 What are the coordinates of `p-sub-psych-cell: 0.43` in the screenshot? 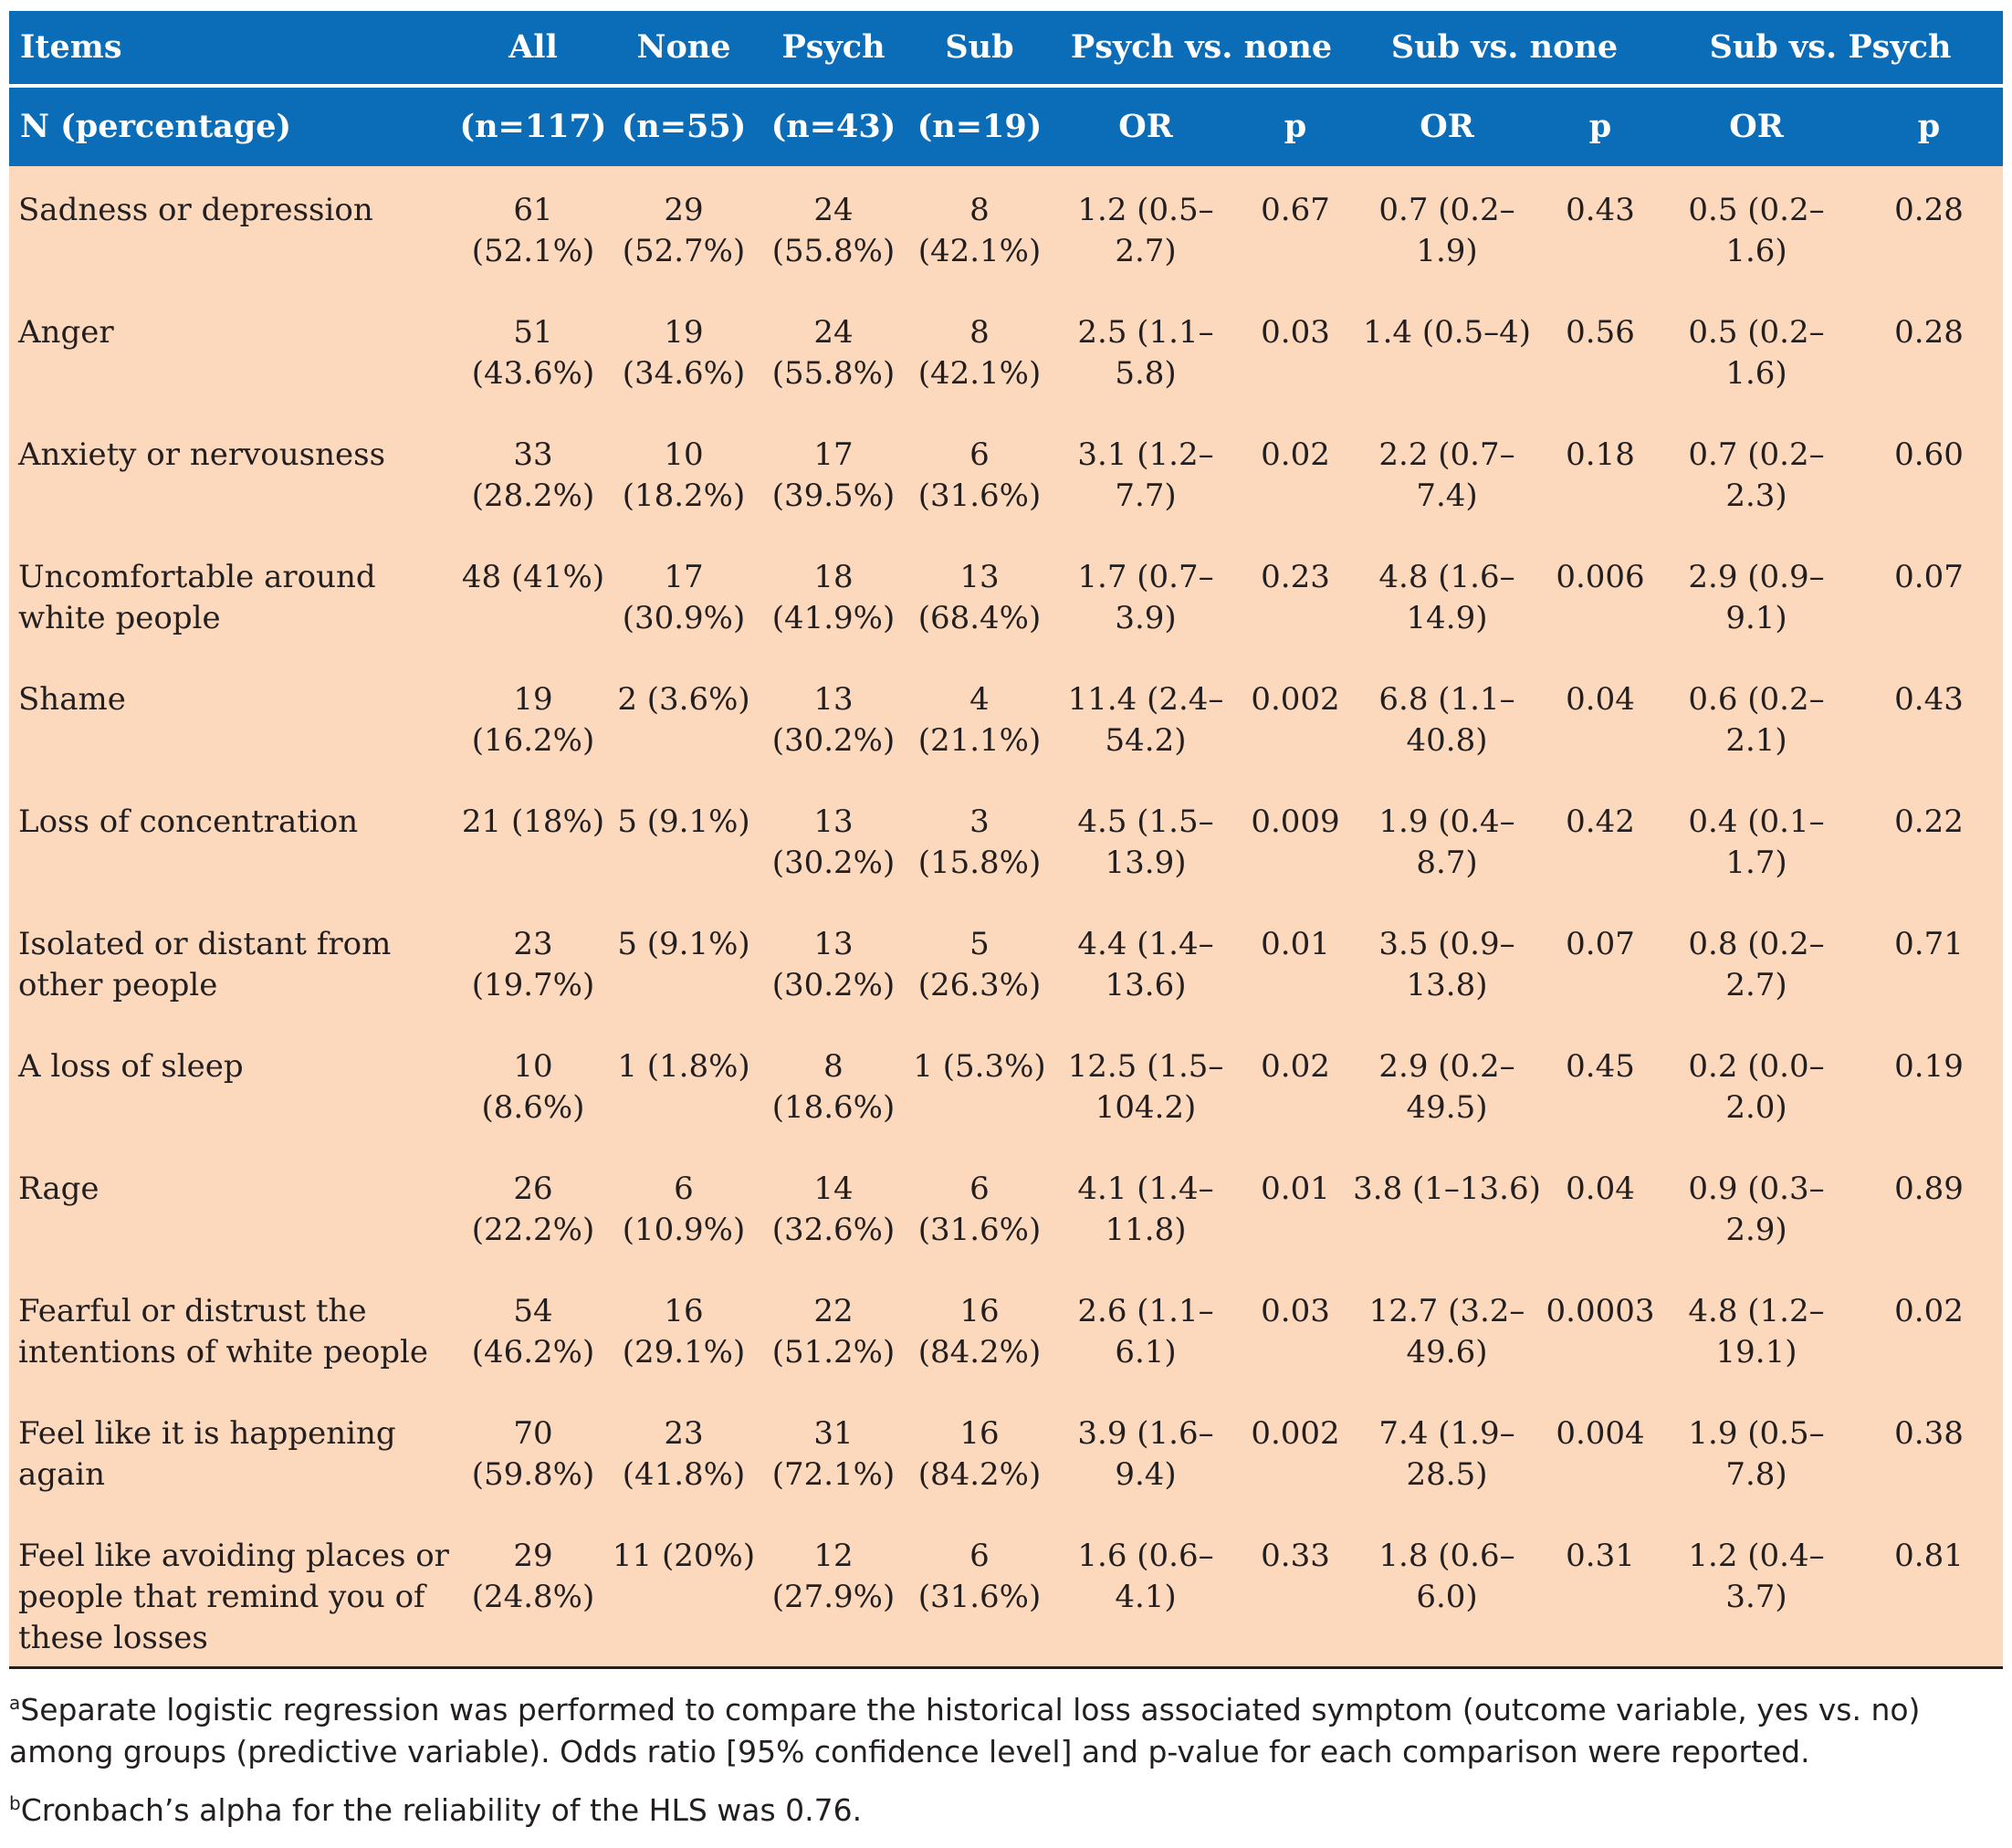 It's located at (1929, 699).